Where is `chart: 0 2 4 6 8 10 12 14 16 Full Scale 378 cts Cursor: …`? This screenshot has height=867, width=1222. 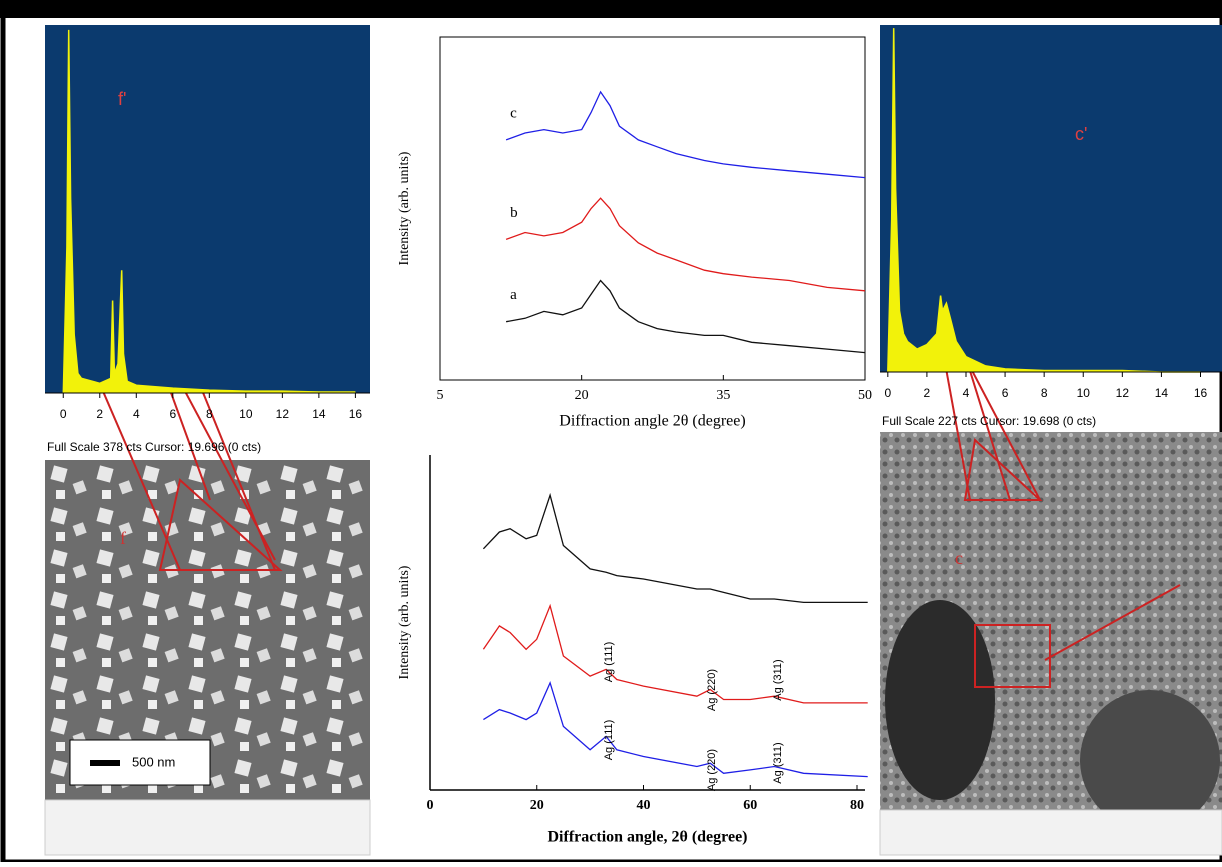 chart: 0 2 4 6 8 10 12 14 16 Full Scale 378 cts Cursor: … is located at coordinates (207, 239).